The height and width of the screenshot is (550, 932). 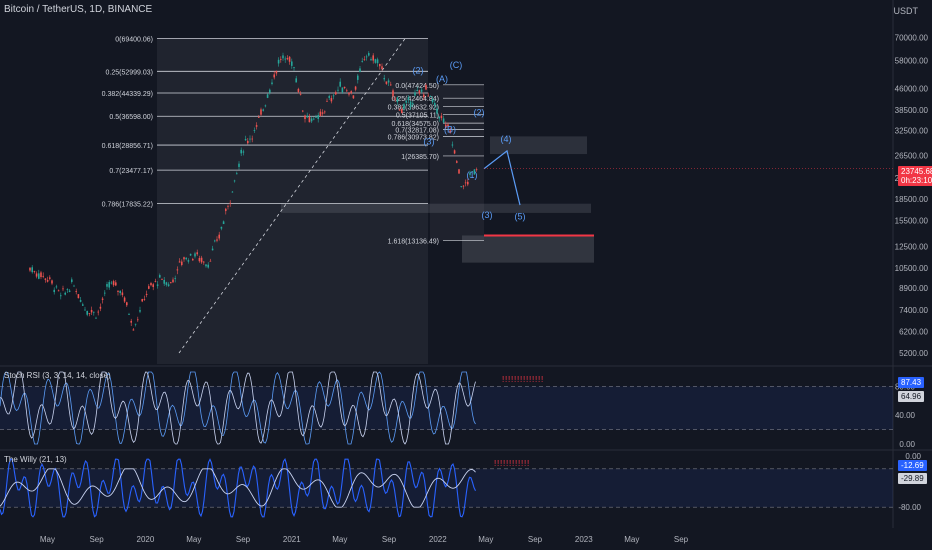 I want to click on price-tick-label: 10500.00, so click(x=912, y=268).